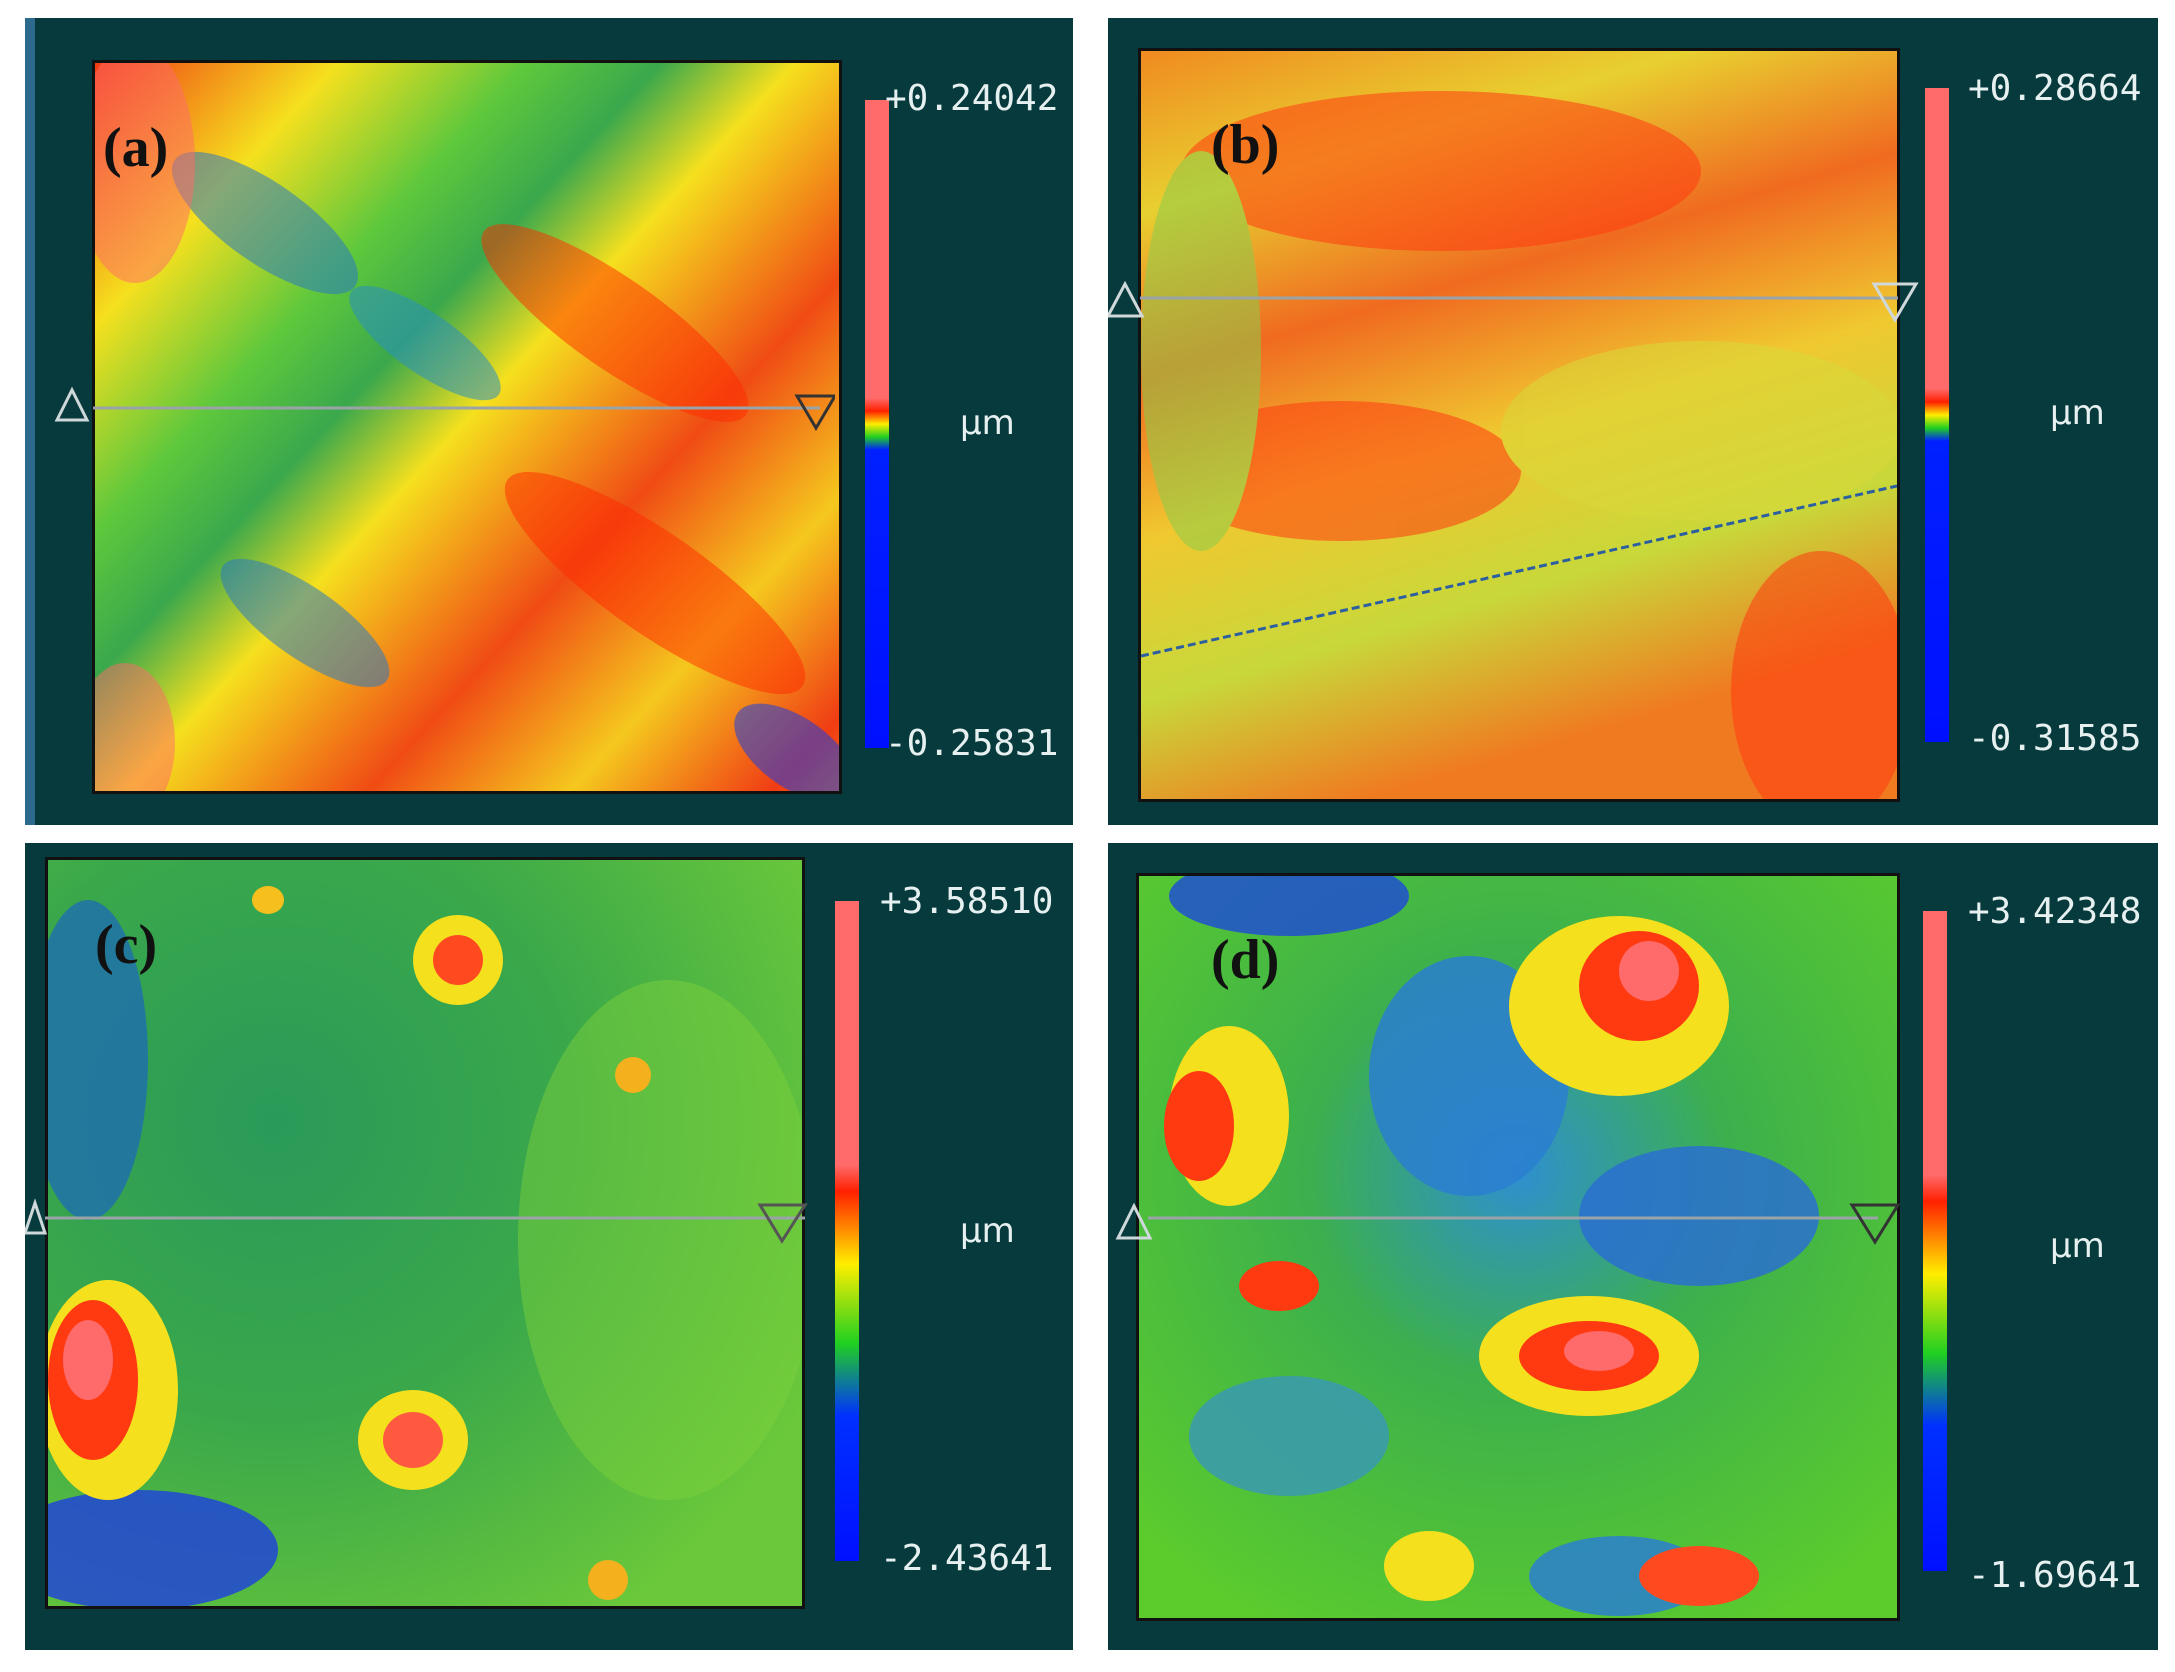 Image resolution: width=2175 pixels, height=1672 pixels. What do you see at coordinates (1245, 145) in the screenshot?
I see `panel-label-b: (b)` at bounding box center [1245, 145].